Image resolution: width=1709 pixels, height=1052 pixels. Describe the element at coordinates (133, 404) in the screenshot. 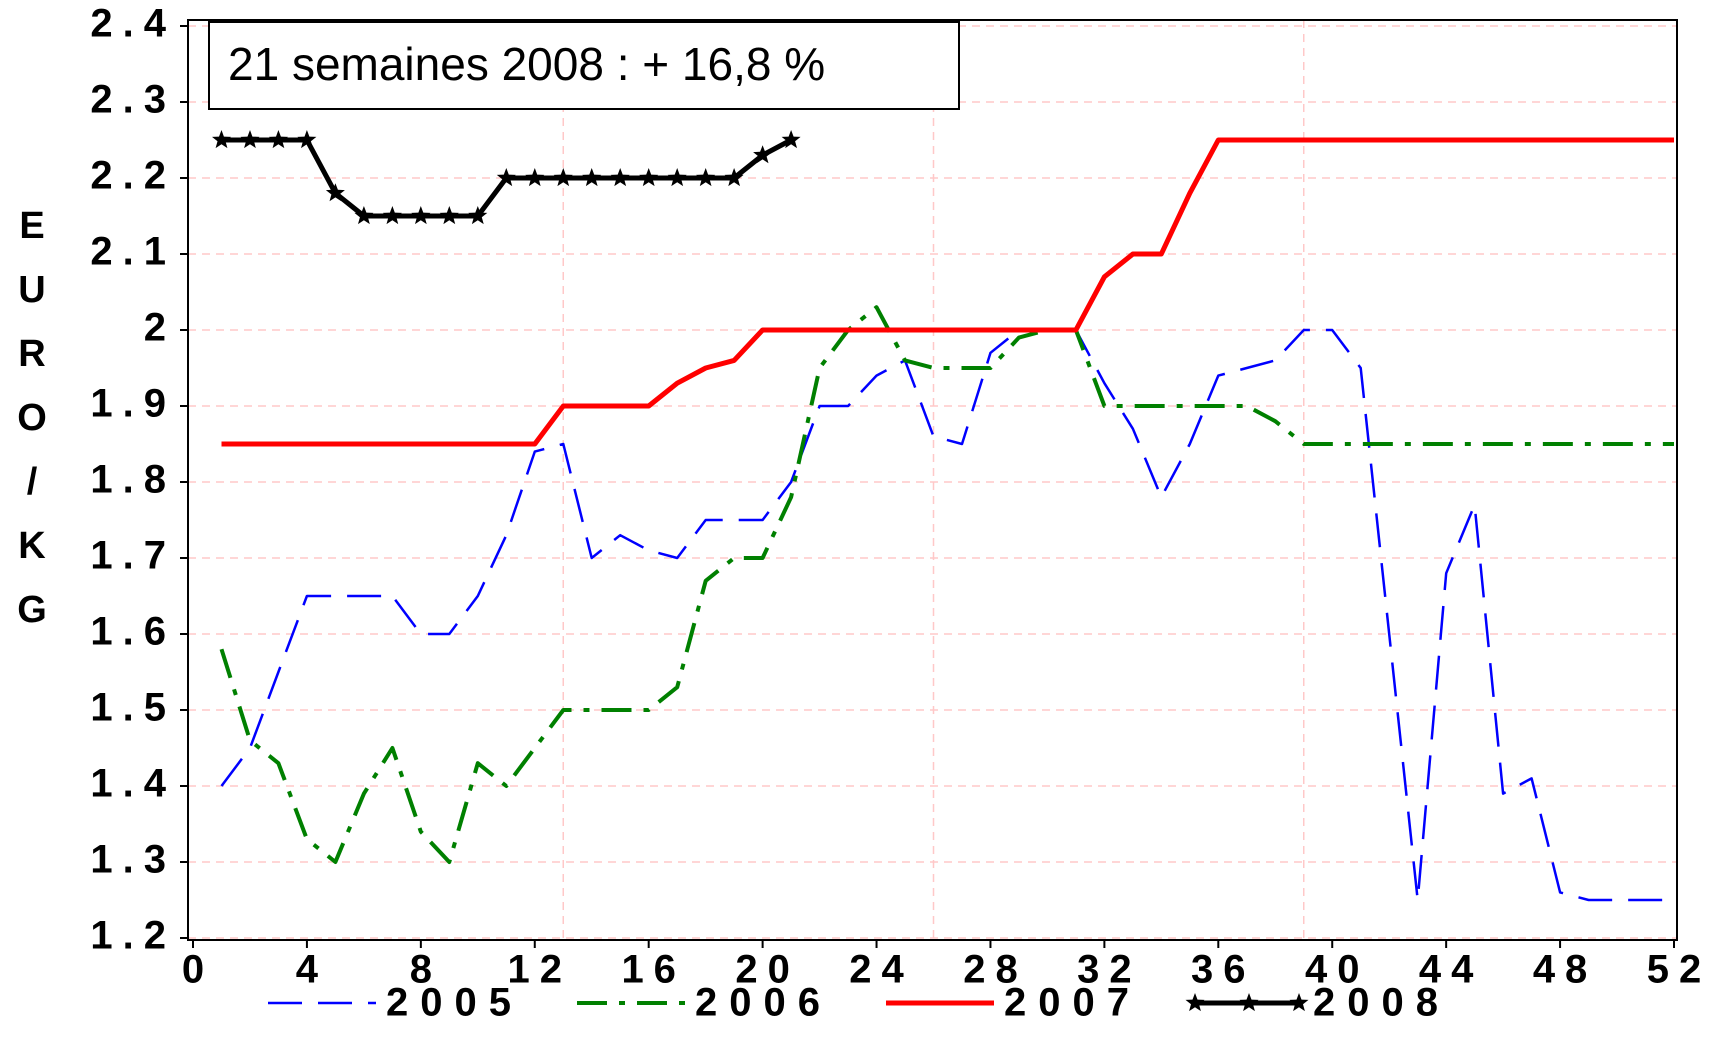

I see `y-tick-label: 1.9` at that location.